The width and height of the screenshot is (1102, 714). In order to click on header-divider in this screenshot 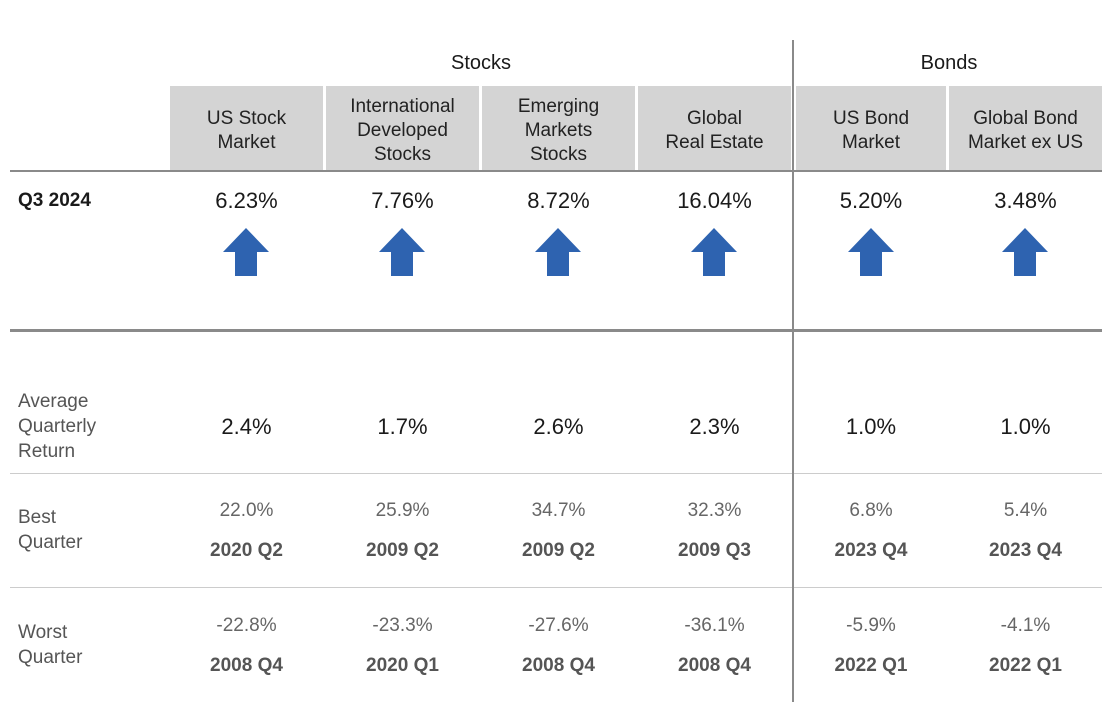, I will do `click(556, 171)`.